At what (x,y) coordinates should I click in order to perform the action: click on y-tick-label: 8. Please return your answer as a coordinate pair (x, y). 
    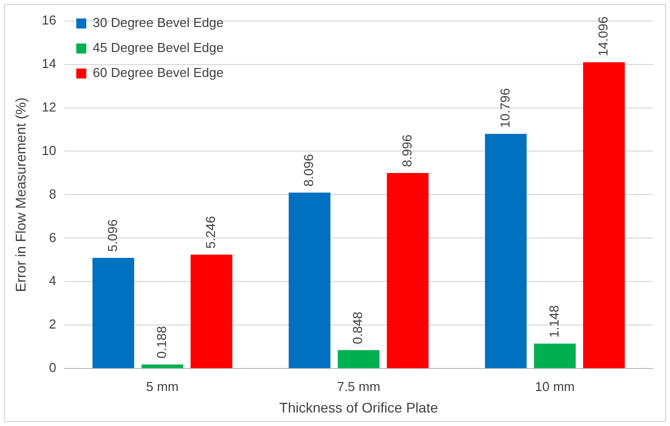
    Looking at the image, I should click on (52, 194).